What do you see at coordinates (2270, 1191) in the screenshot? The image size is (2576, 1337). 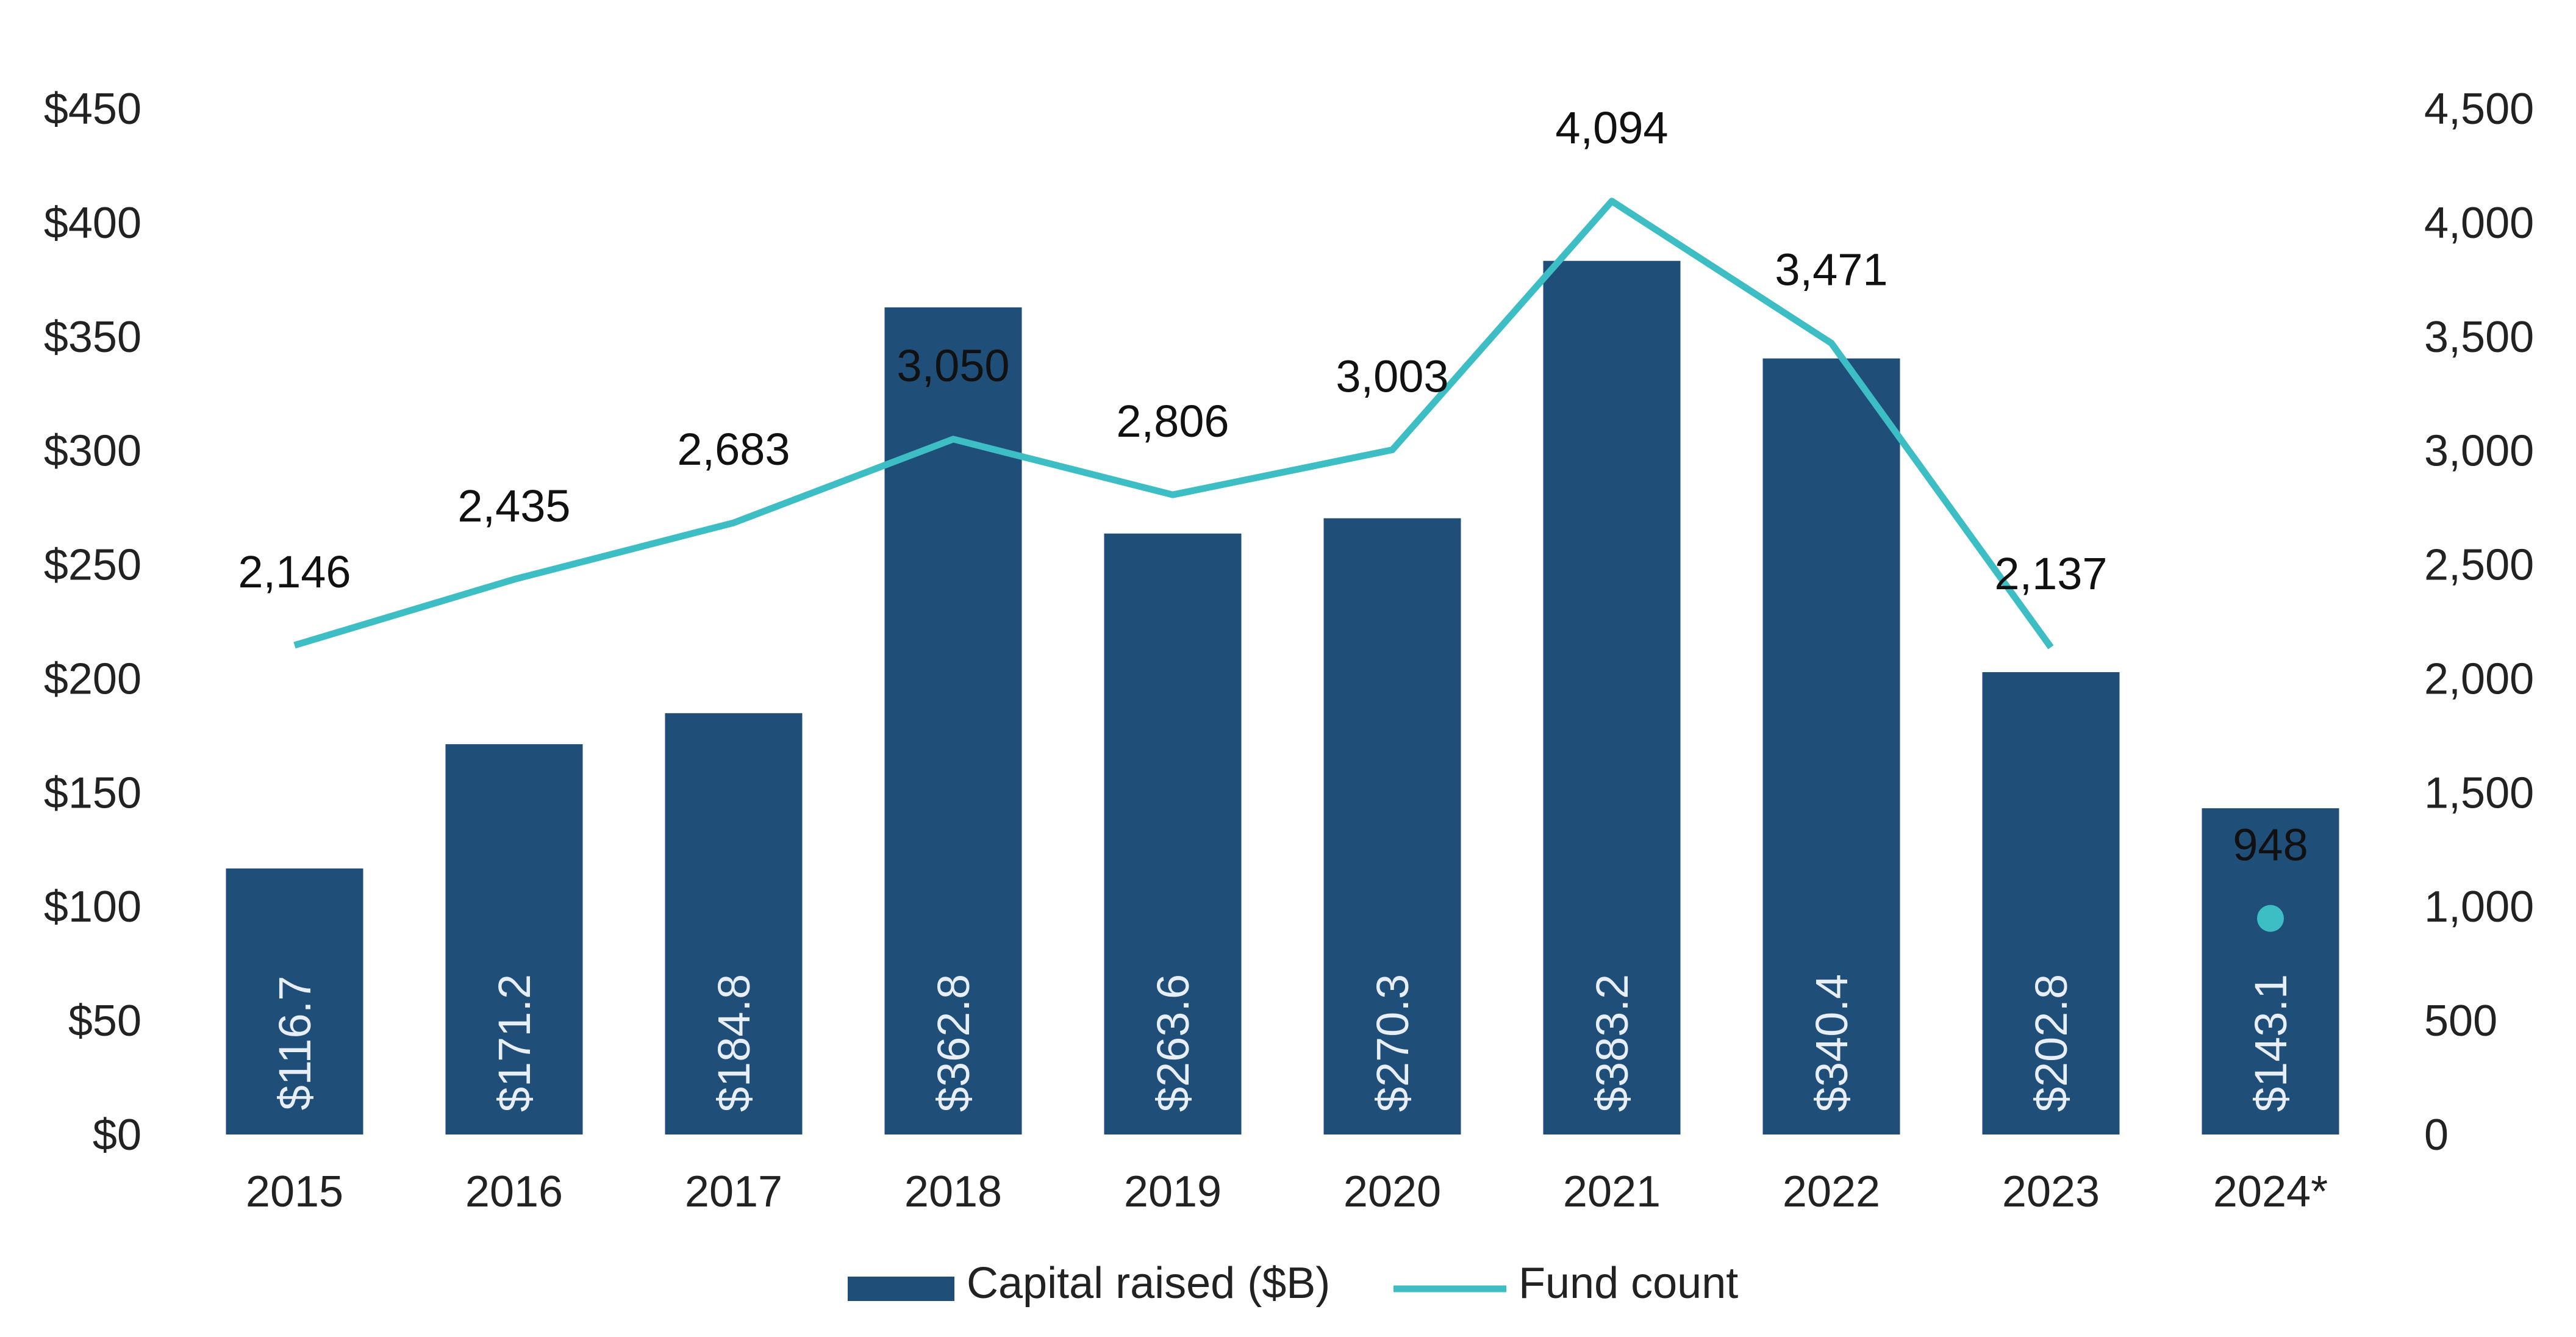 I see `x-axis-tick-label: 2024*` at bounding box center [2270, 1191].